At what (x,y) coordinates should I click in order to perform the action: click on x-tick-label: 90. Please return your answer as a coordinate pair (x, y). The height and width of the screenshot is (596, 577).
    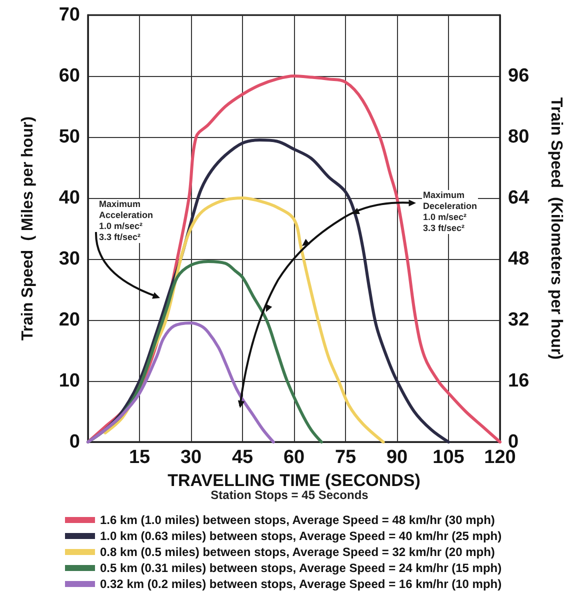
    Looking at the image, I should click on (397, 457).